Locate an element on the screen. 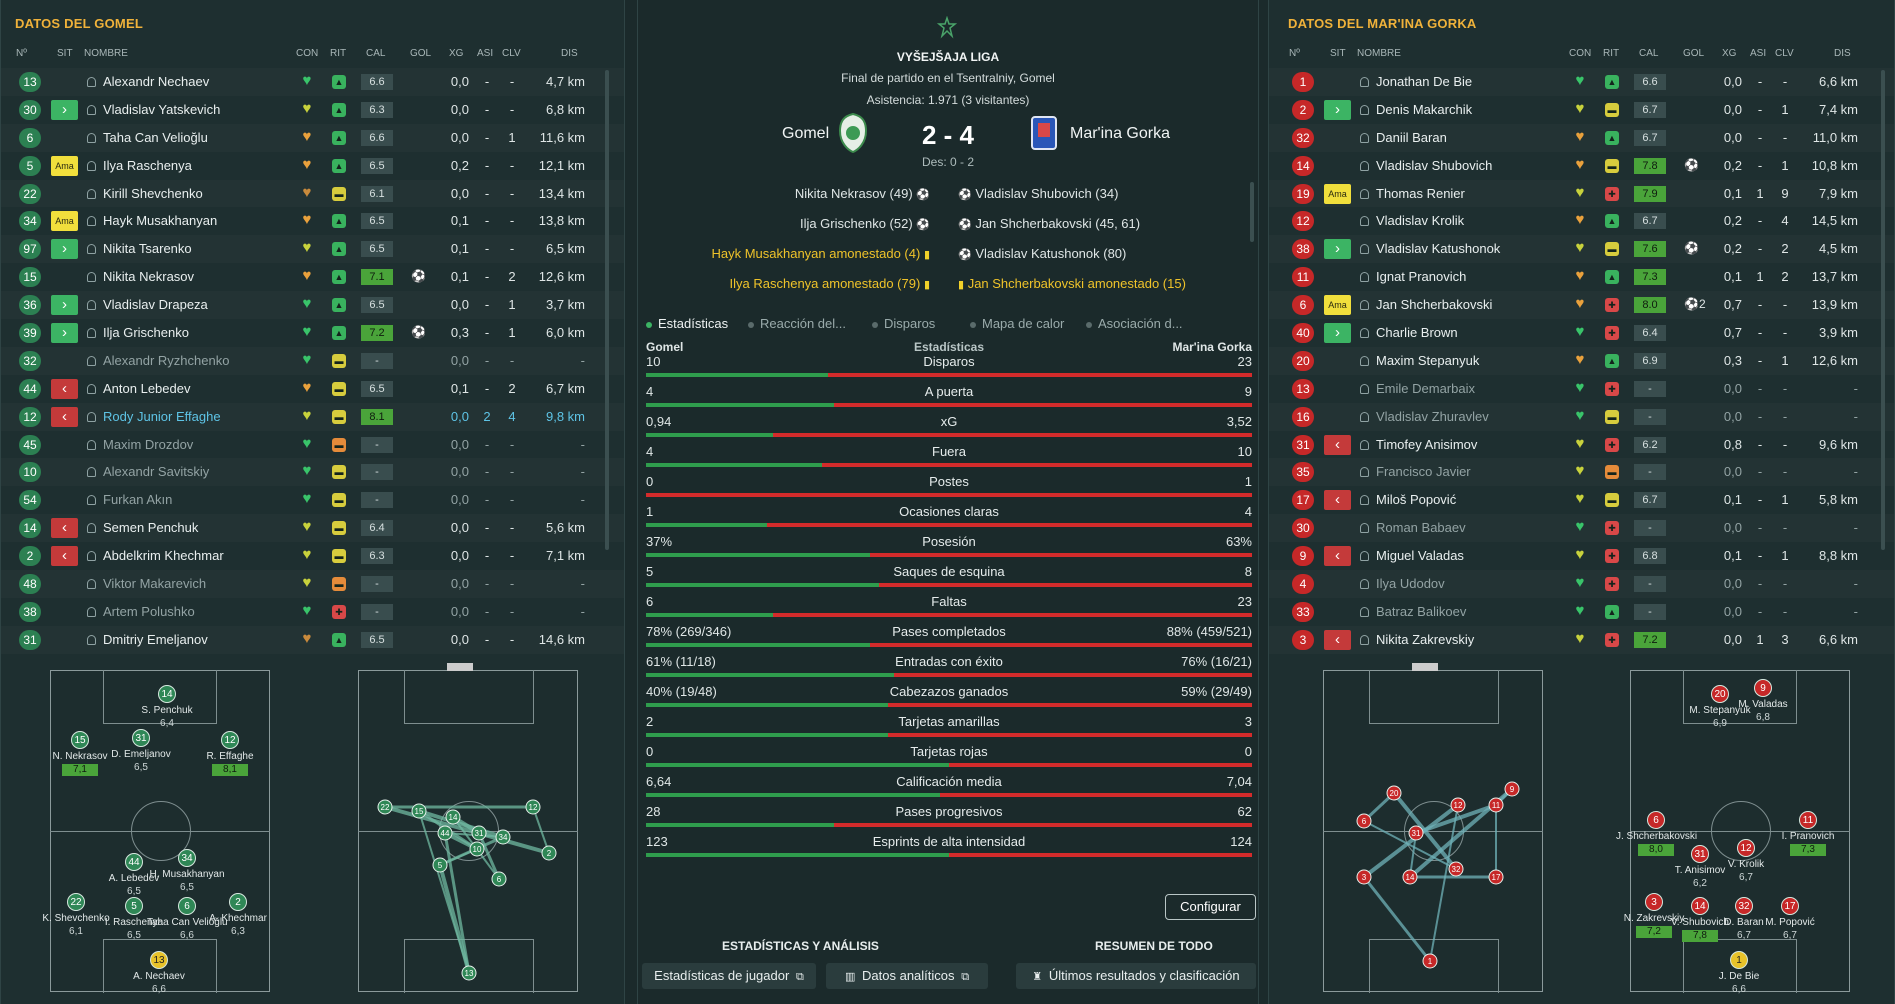  player-row: 45 Maxim Drozdov ♥ ▬ -0,0- - - is located at coordinates (312, 445).